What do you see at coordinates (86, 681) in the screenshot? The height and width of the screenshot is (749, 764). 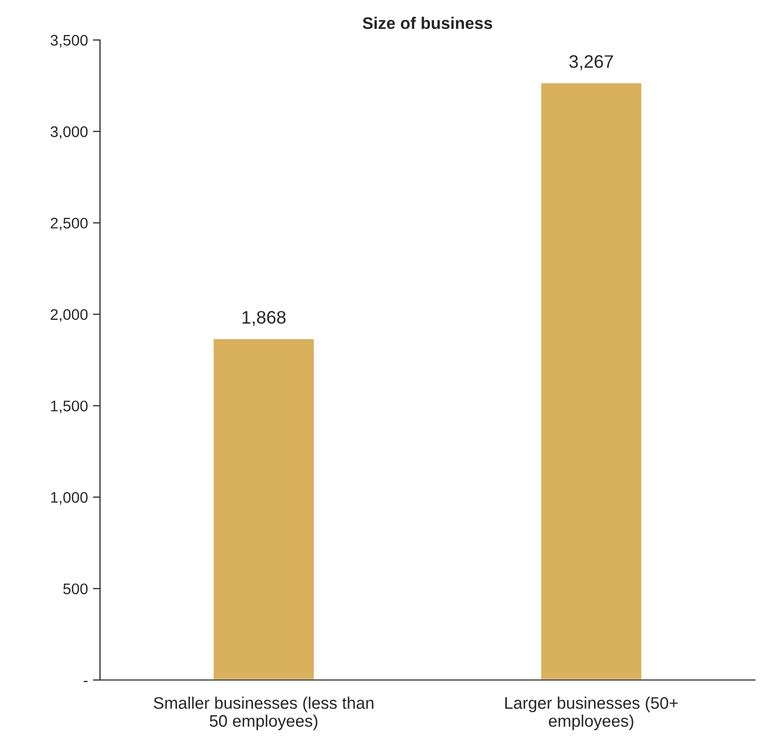 I see `y-tick-label: -` at bounding box center [86, 681].